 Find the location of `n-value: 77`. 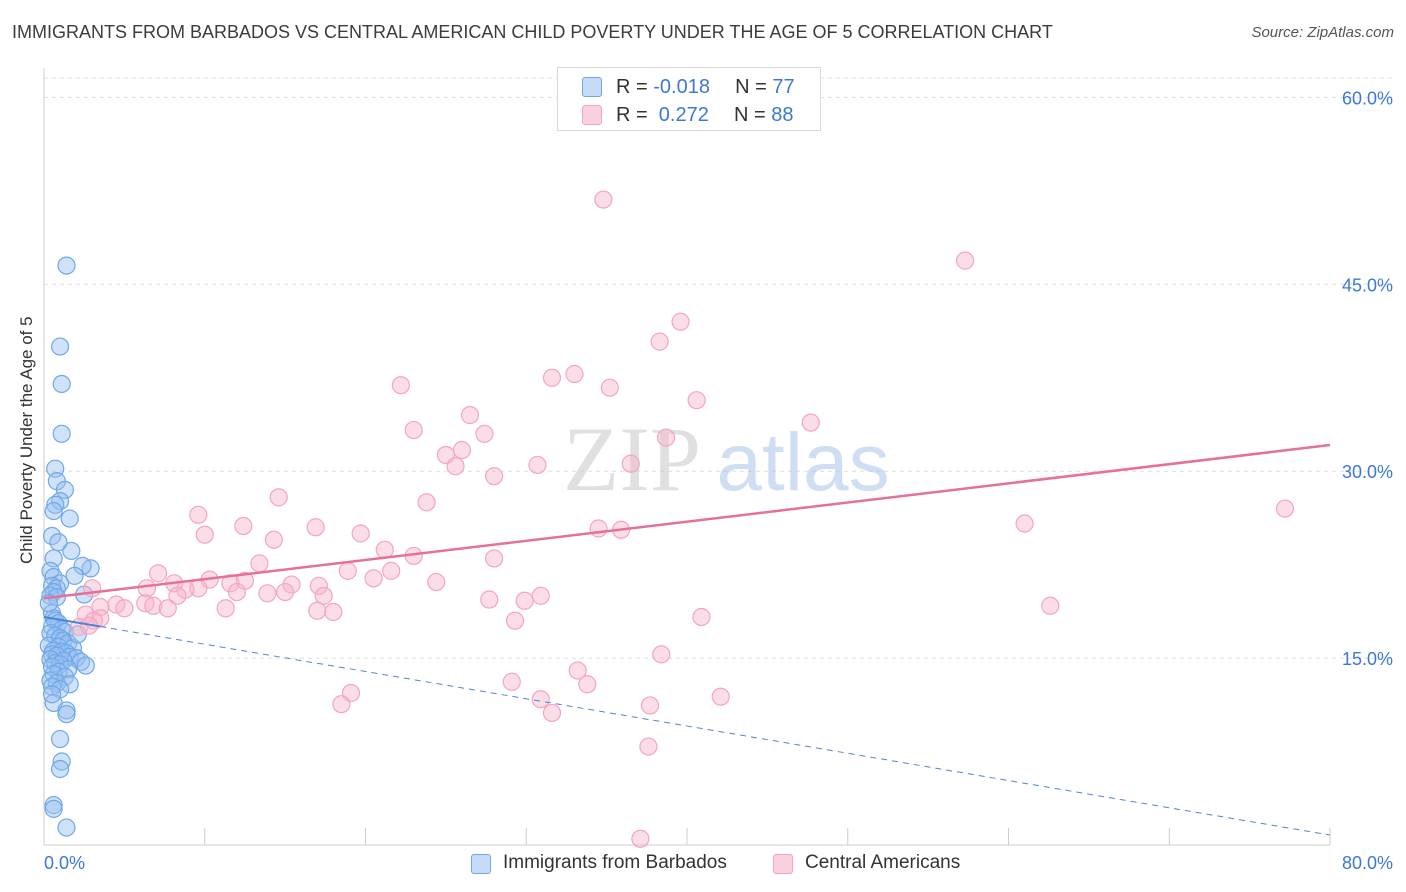

n-value: 77 is located at coordinates (783, 87).